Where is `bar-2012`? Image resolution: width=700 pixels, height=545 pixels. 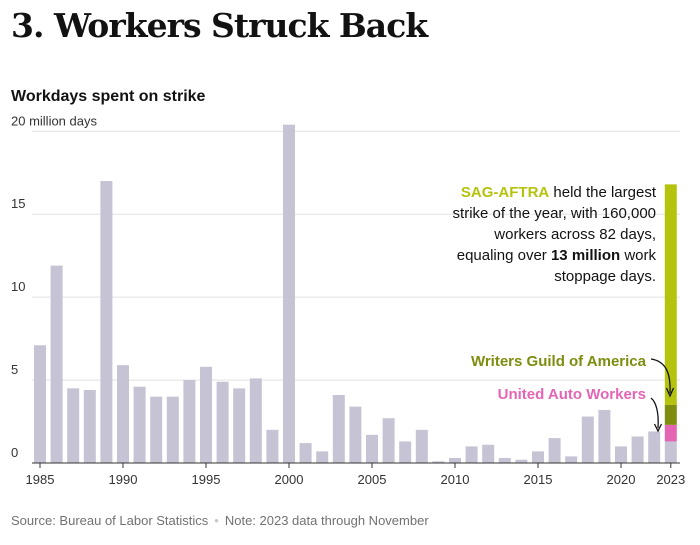
bar-2012 is located at coordinates (488, 453).